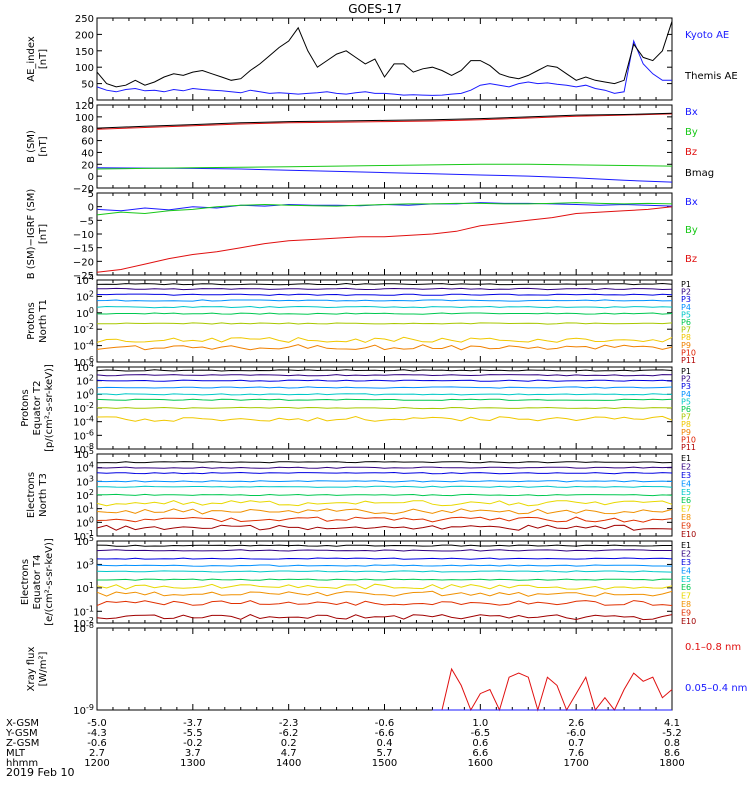 The image size is (750, 800). Describe the element at coordinates (385, 743) in the screenshot. I see `ephemeris-value: 0.4` at that location.